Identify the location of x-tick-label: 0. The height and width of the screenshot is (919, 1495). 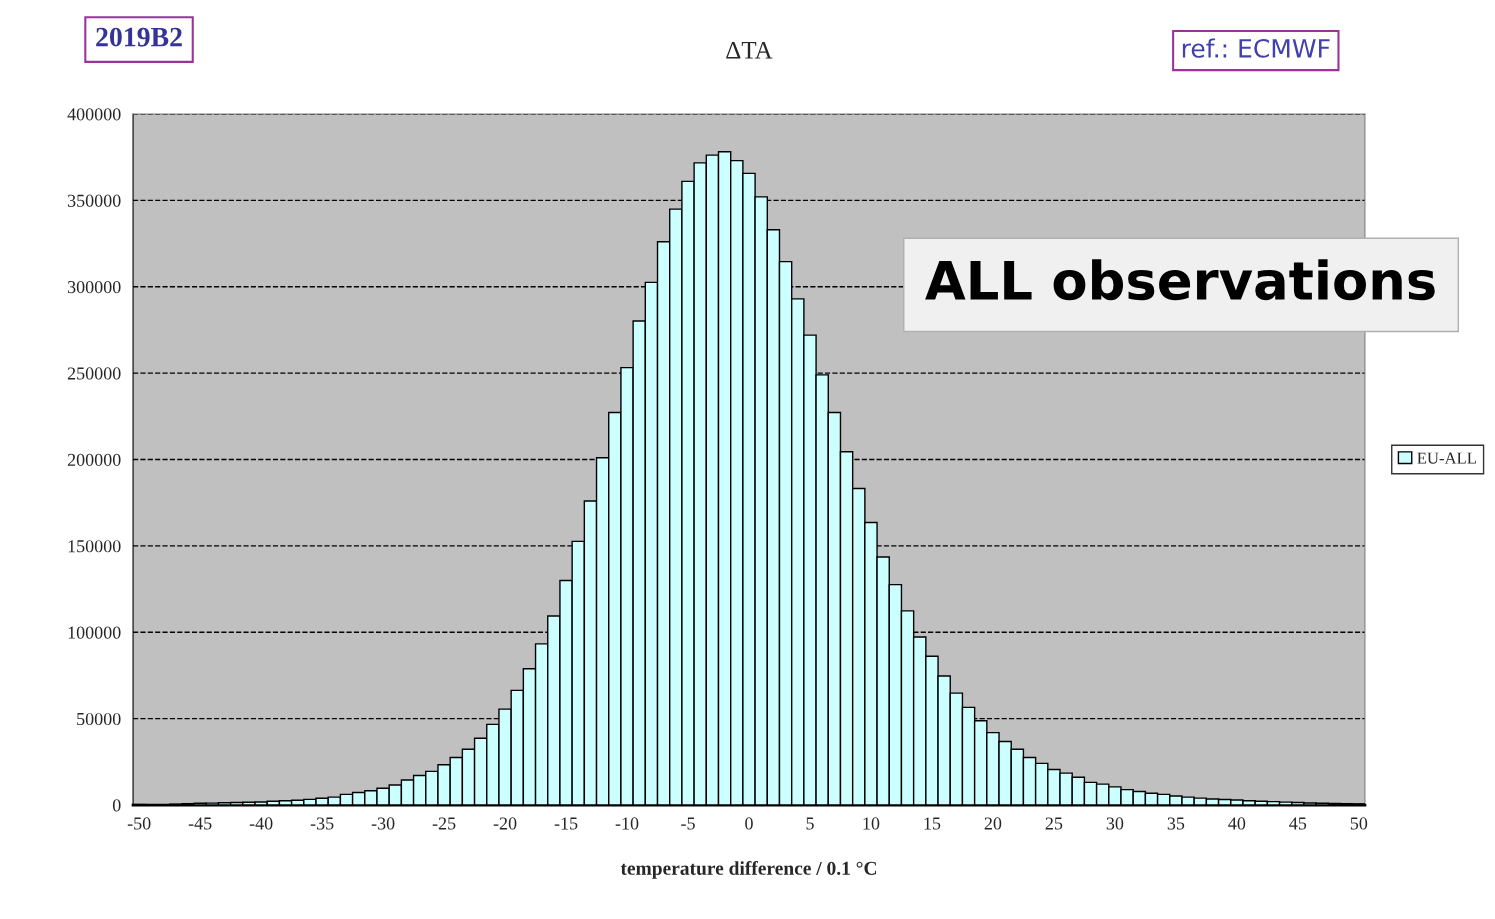
(749, 823).